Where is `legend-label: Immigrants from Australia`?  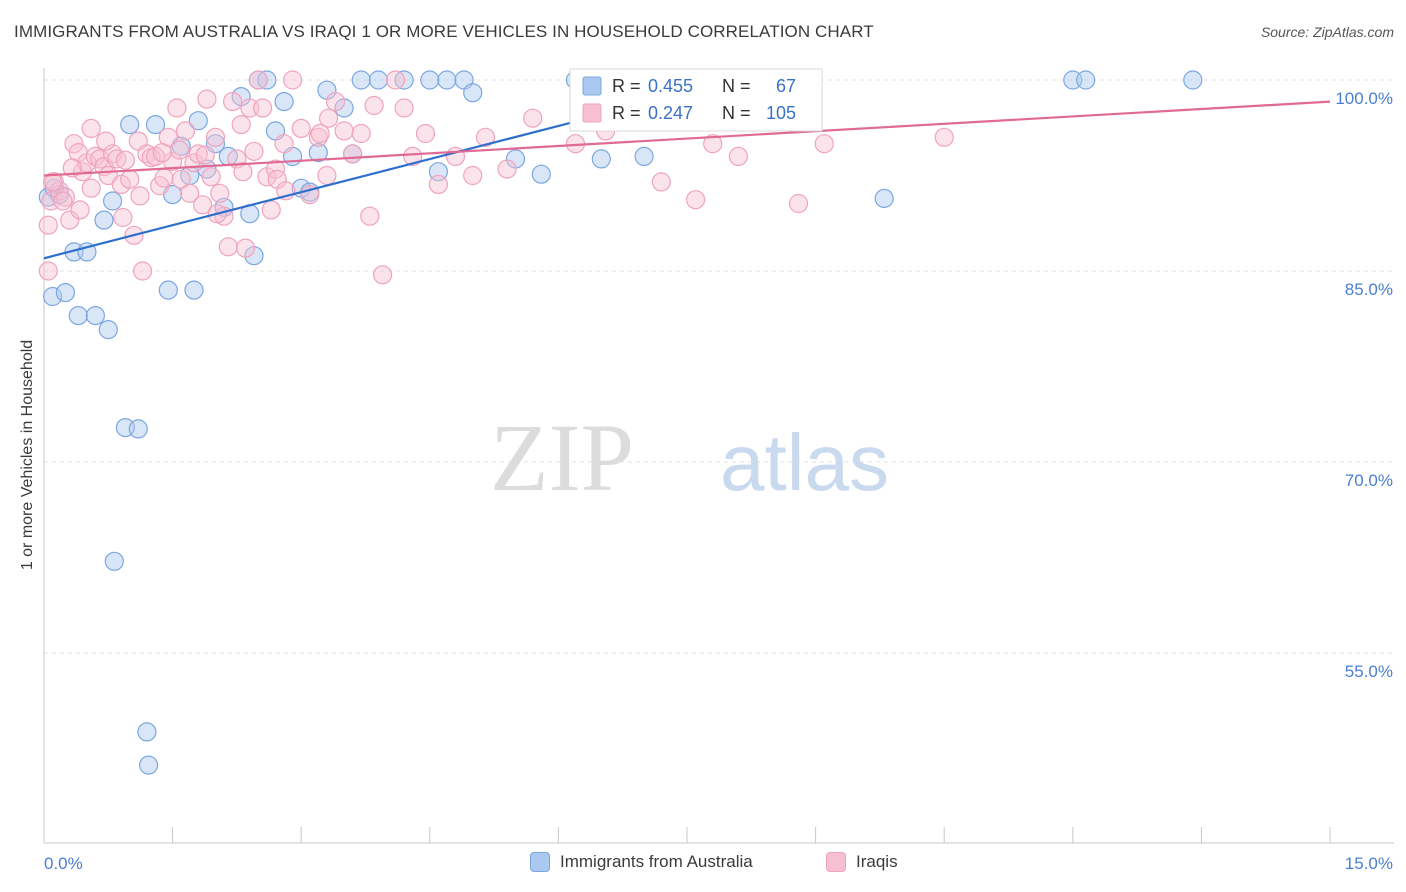 legend-label: Immigrants from Australia is located at coordinates (656, 861).